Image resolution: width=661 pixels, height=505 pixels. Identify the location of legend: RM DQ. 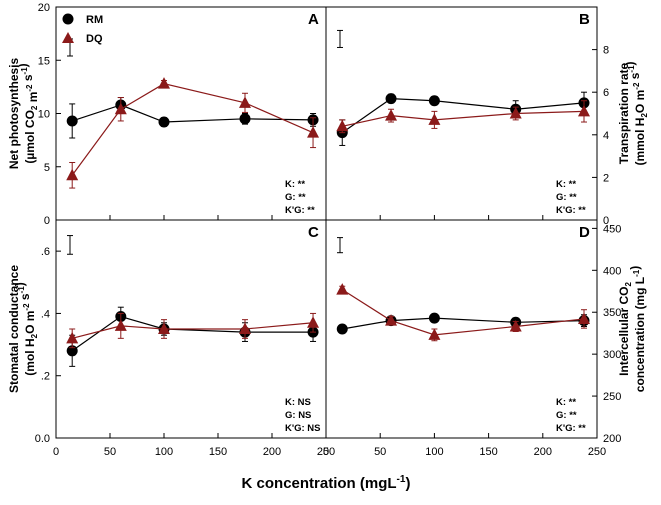
(82, 29).